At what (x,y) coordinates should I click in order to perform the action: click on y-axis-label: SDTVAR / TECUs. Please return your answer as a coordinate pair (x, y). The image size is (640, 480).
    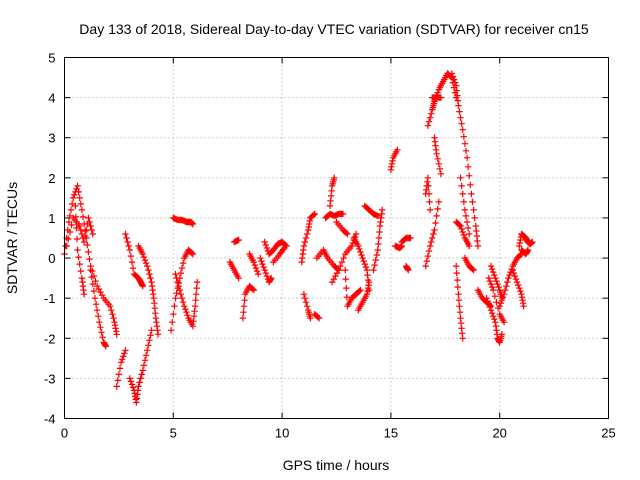
    Looking at the image, I should click on (12, 238).